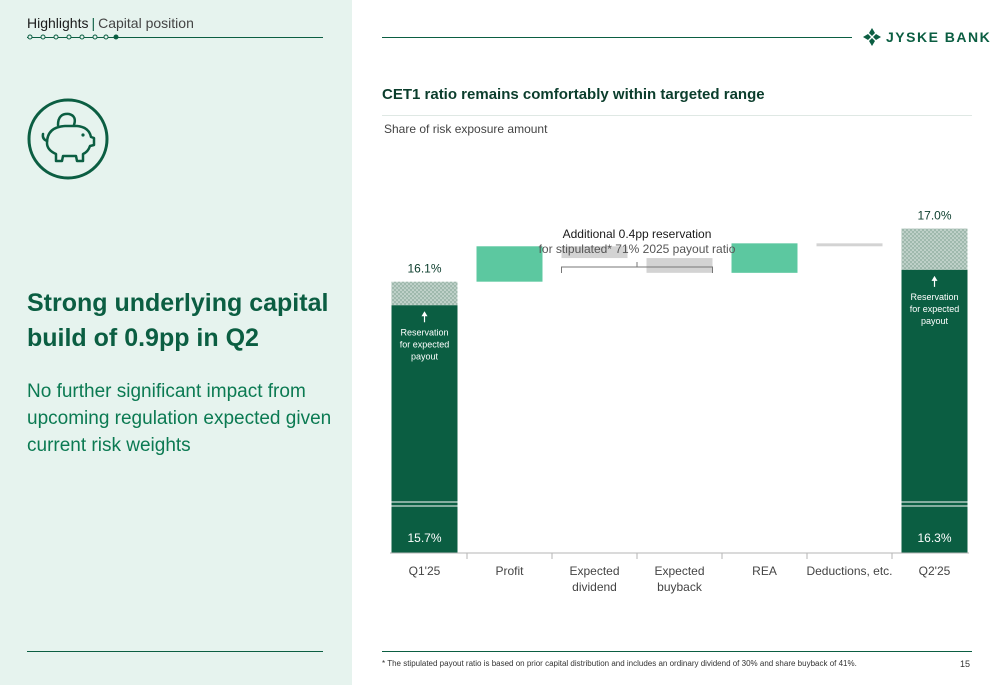  I want to click on title-rule, so click(677, 115).